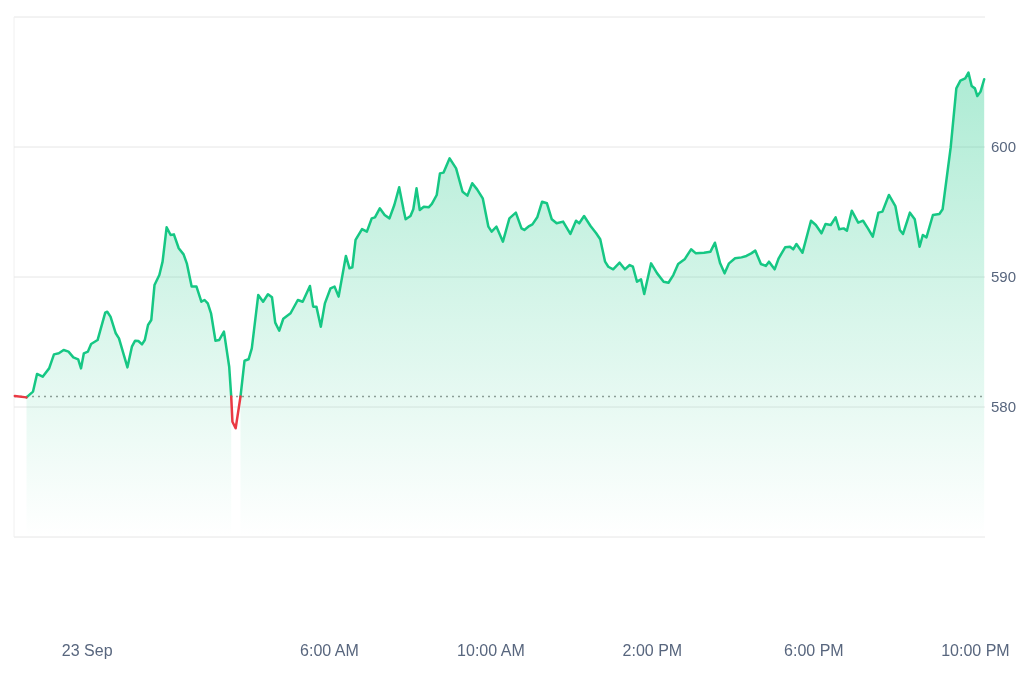  Describe the element at coordinates (491, 651) in the screenshot. I see `x-tick-label: 10:00 AM` at that location.